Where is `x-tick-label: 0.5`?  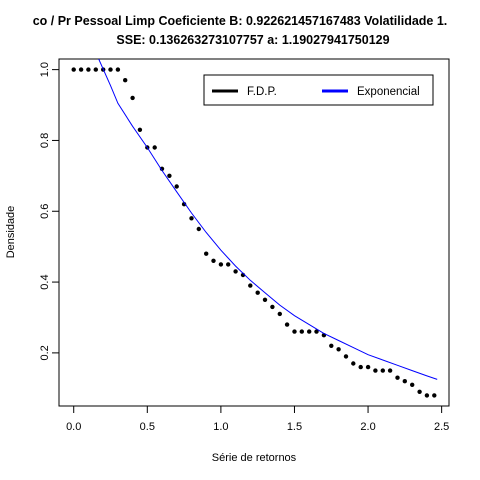 x-tick-label: 0.5 is located at coordinates (147, 427).